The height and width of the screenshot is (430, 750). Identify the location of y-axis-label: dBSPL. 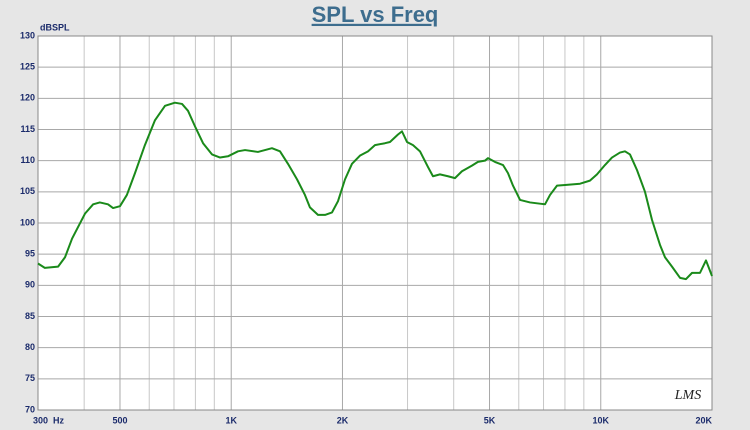
(55, 27).